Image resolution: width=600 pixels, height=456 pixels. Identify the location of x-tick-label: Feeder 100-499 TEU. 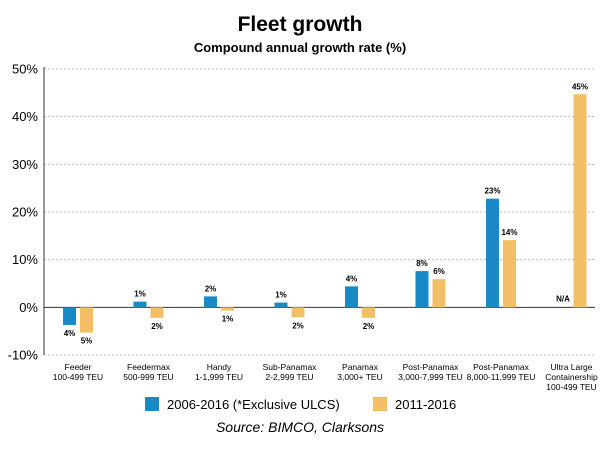
(78, 372).